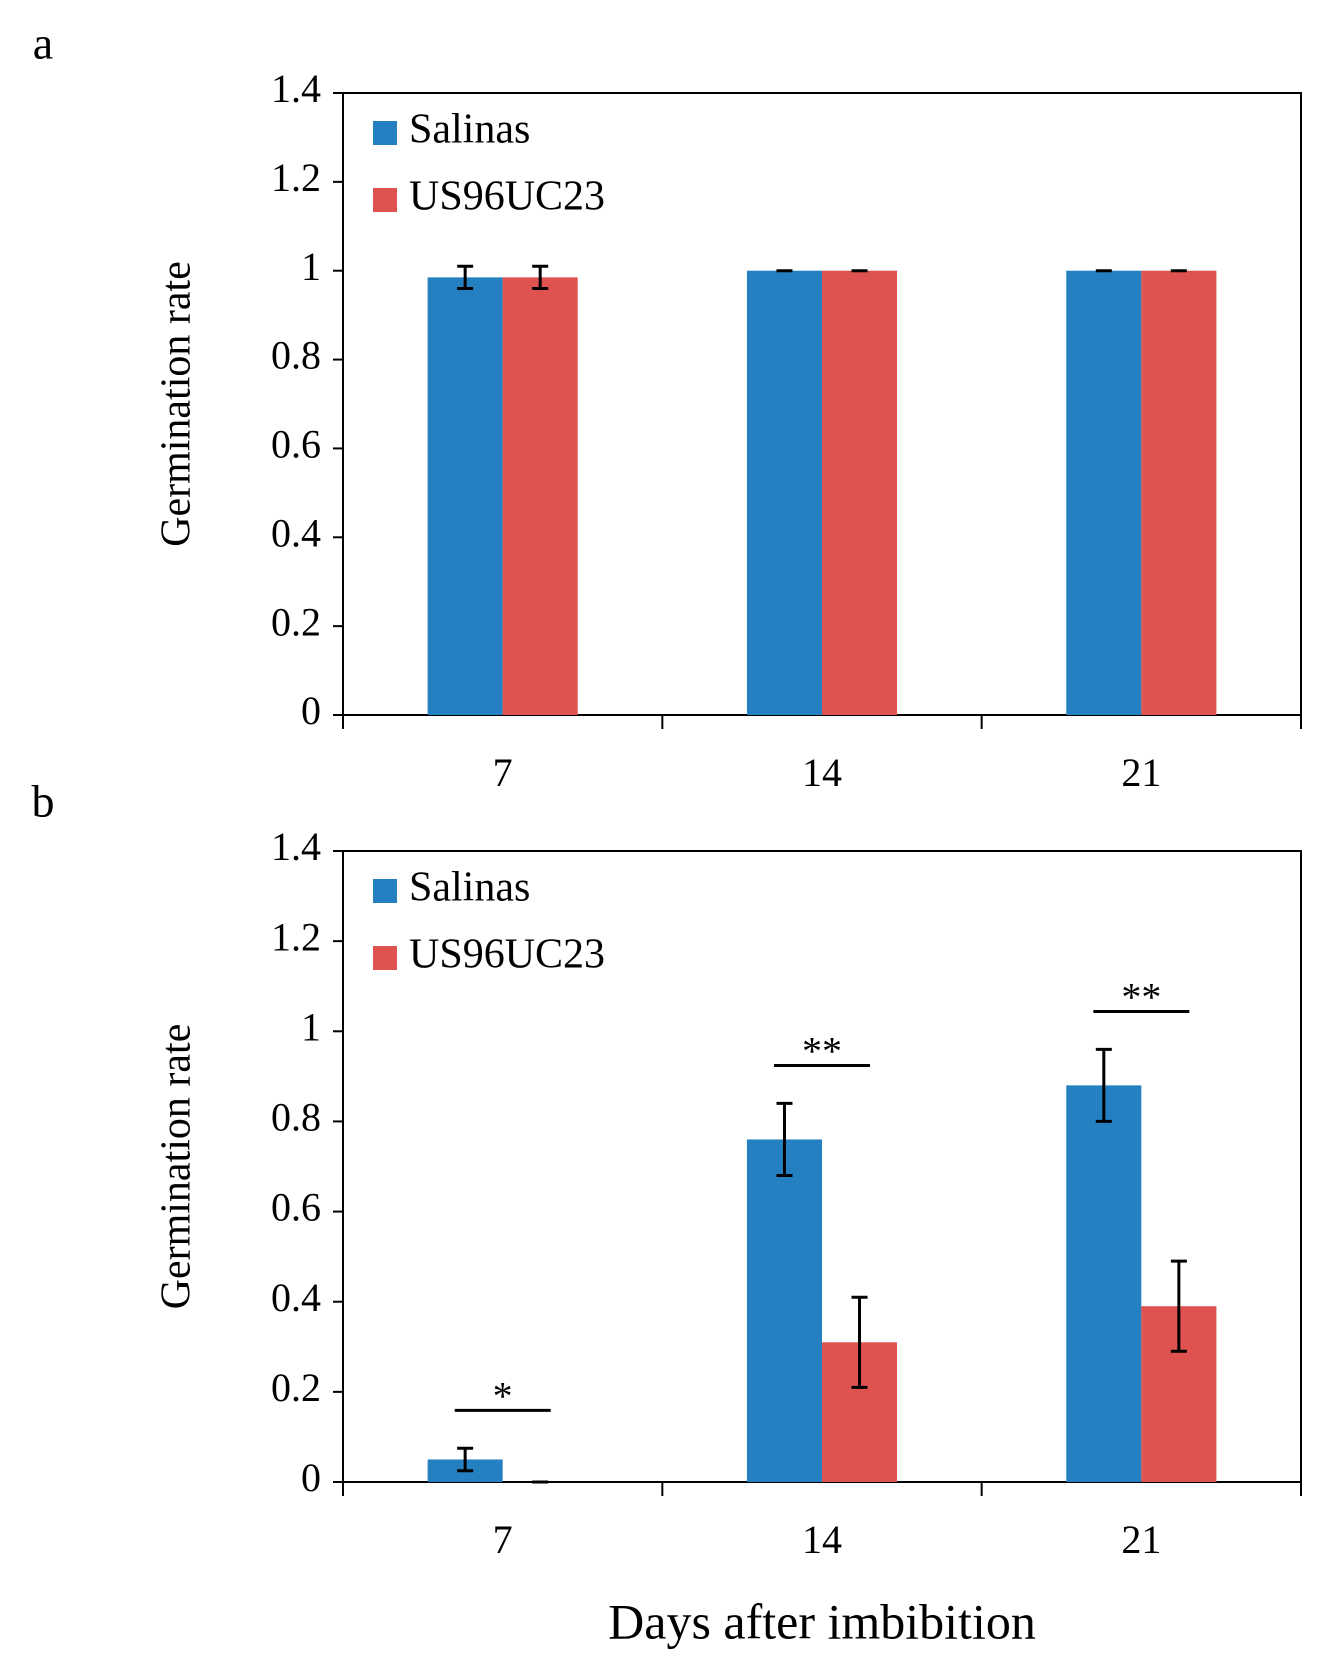 Image resolution: width=1328 pixels, height=1665 pixels. I want to click on panel-label: b, so click(43, 801).